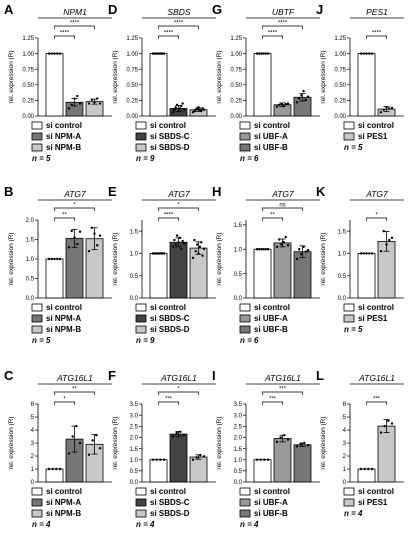  I want to click on panel-letter: K, so click(321, 191).